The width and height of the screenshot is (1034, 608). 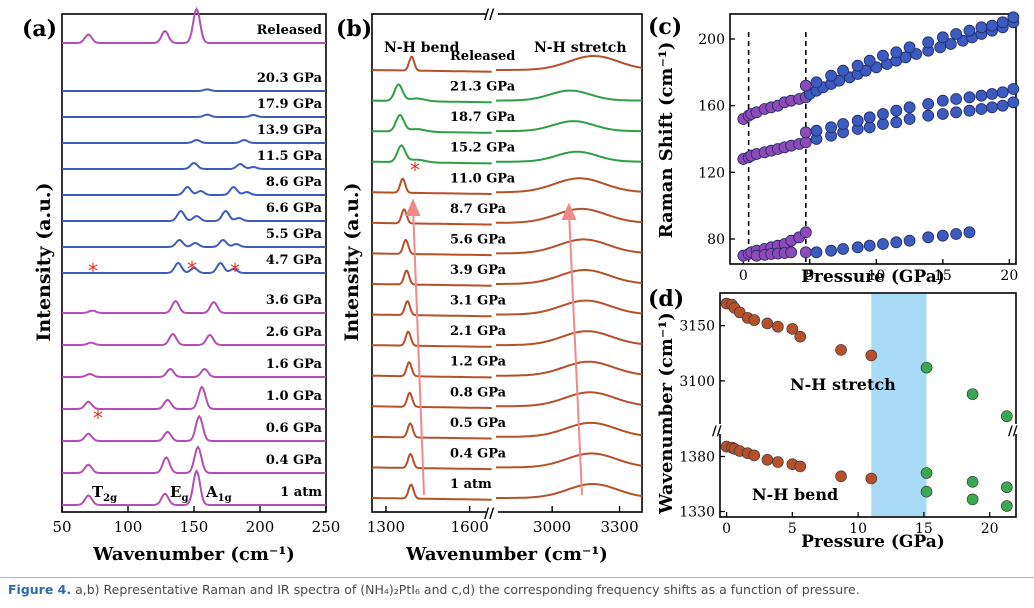 I want to click on shift-arrows, so click(x=494, y=347).